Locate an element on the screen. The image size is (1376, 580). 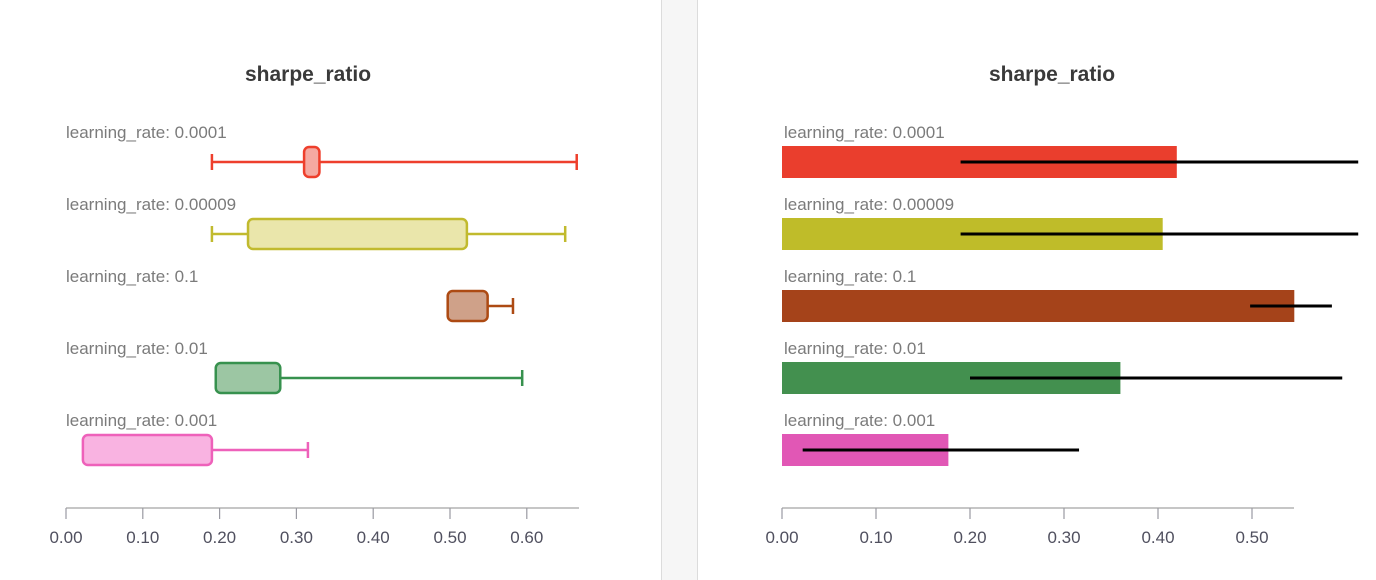
panel-divider is located at coordinates (679, 290).